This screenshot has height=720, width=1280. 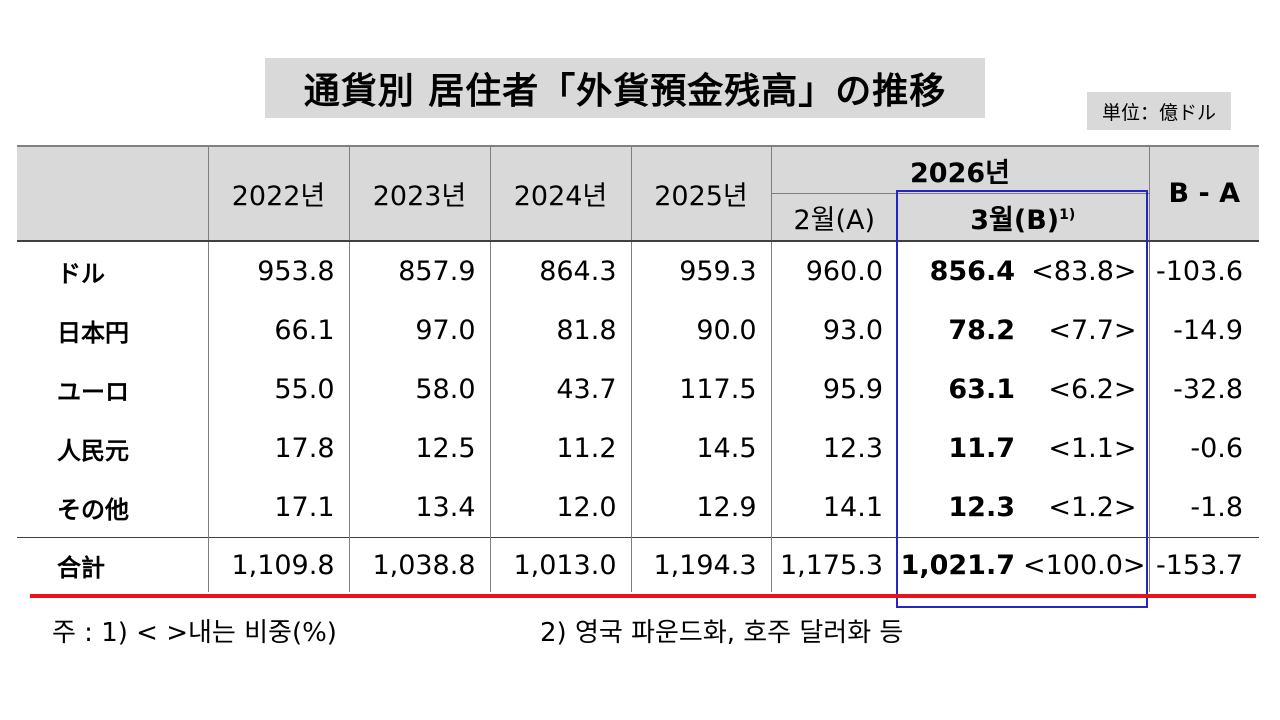 What do you see at coordinates (1204, 448) in the screenshot?
I see `table-row-diff: -0.6` at bounding box center [1204, 448].